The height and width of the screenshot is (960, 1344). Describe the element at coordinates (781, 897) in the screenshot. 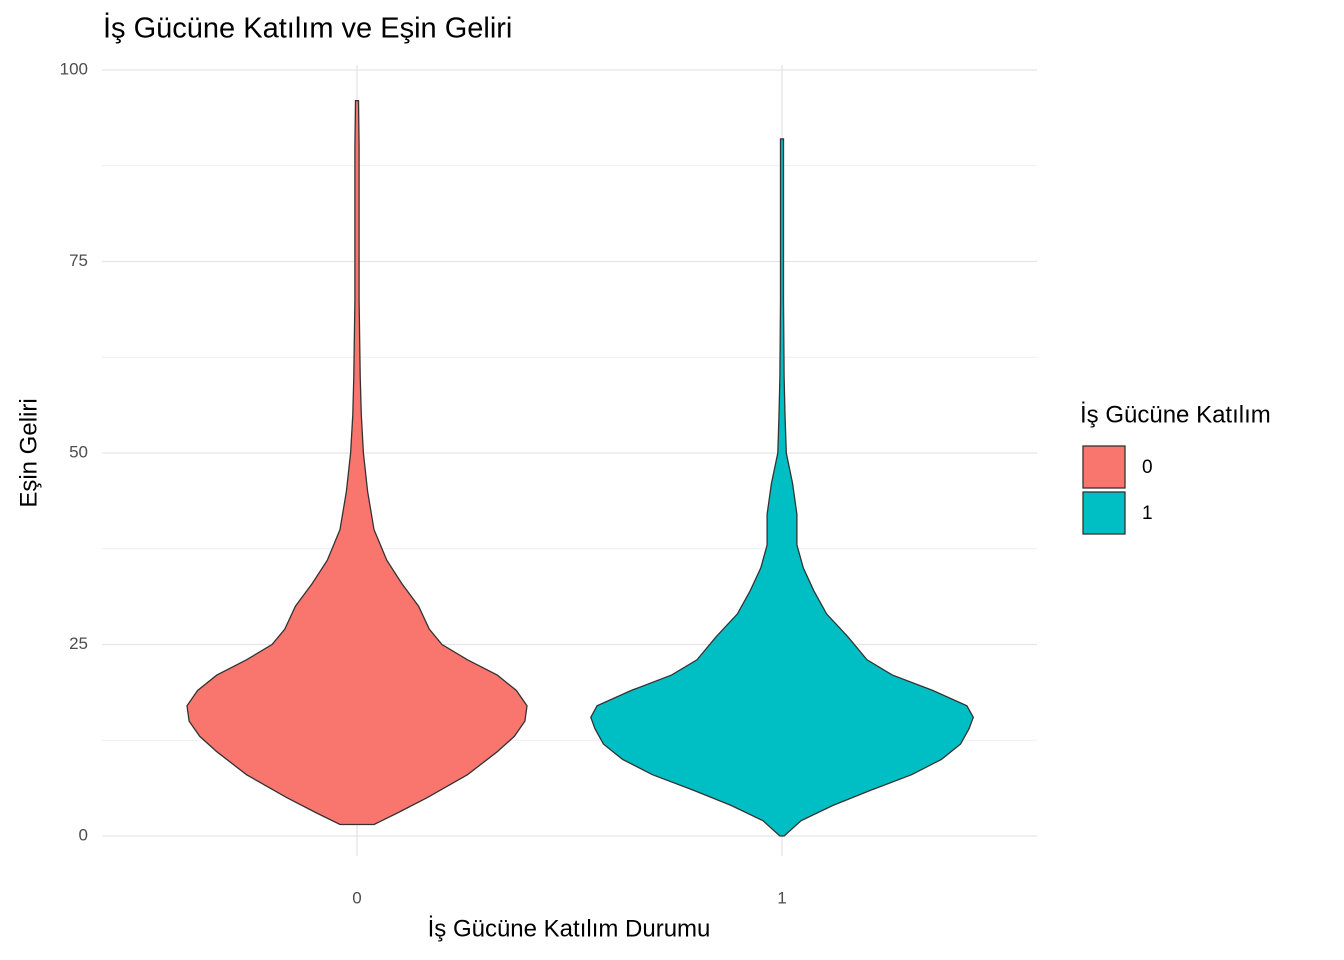

I see `x-tick-label: 1` at that location.